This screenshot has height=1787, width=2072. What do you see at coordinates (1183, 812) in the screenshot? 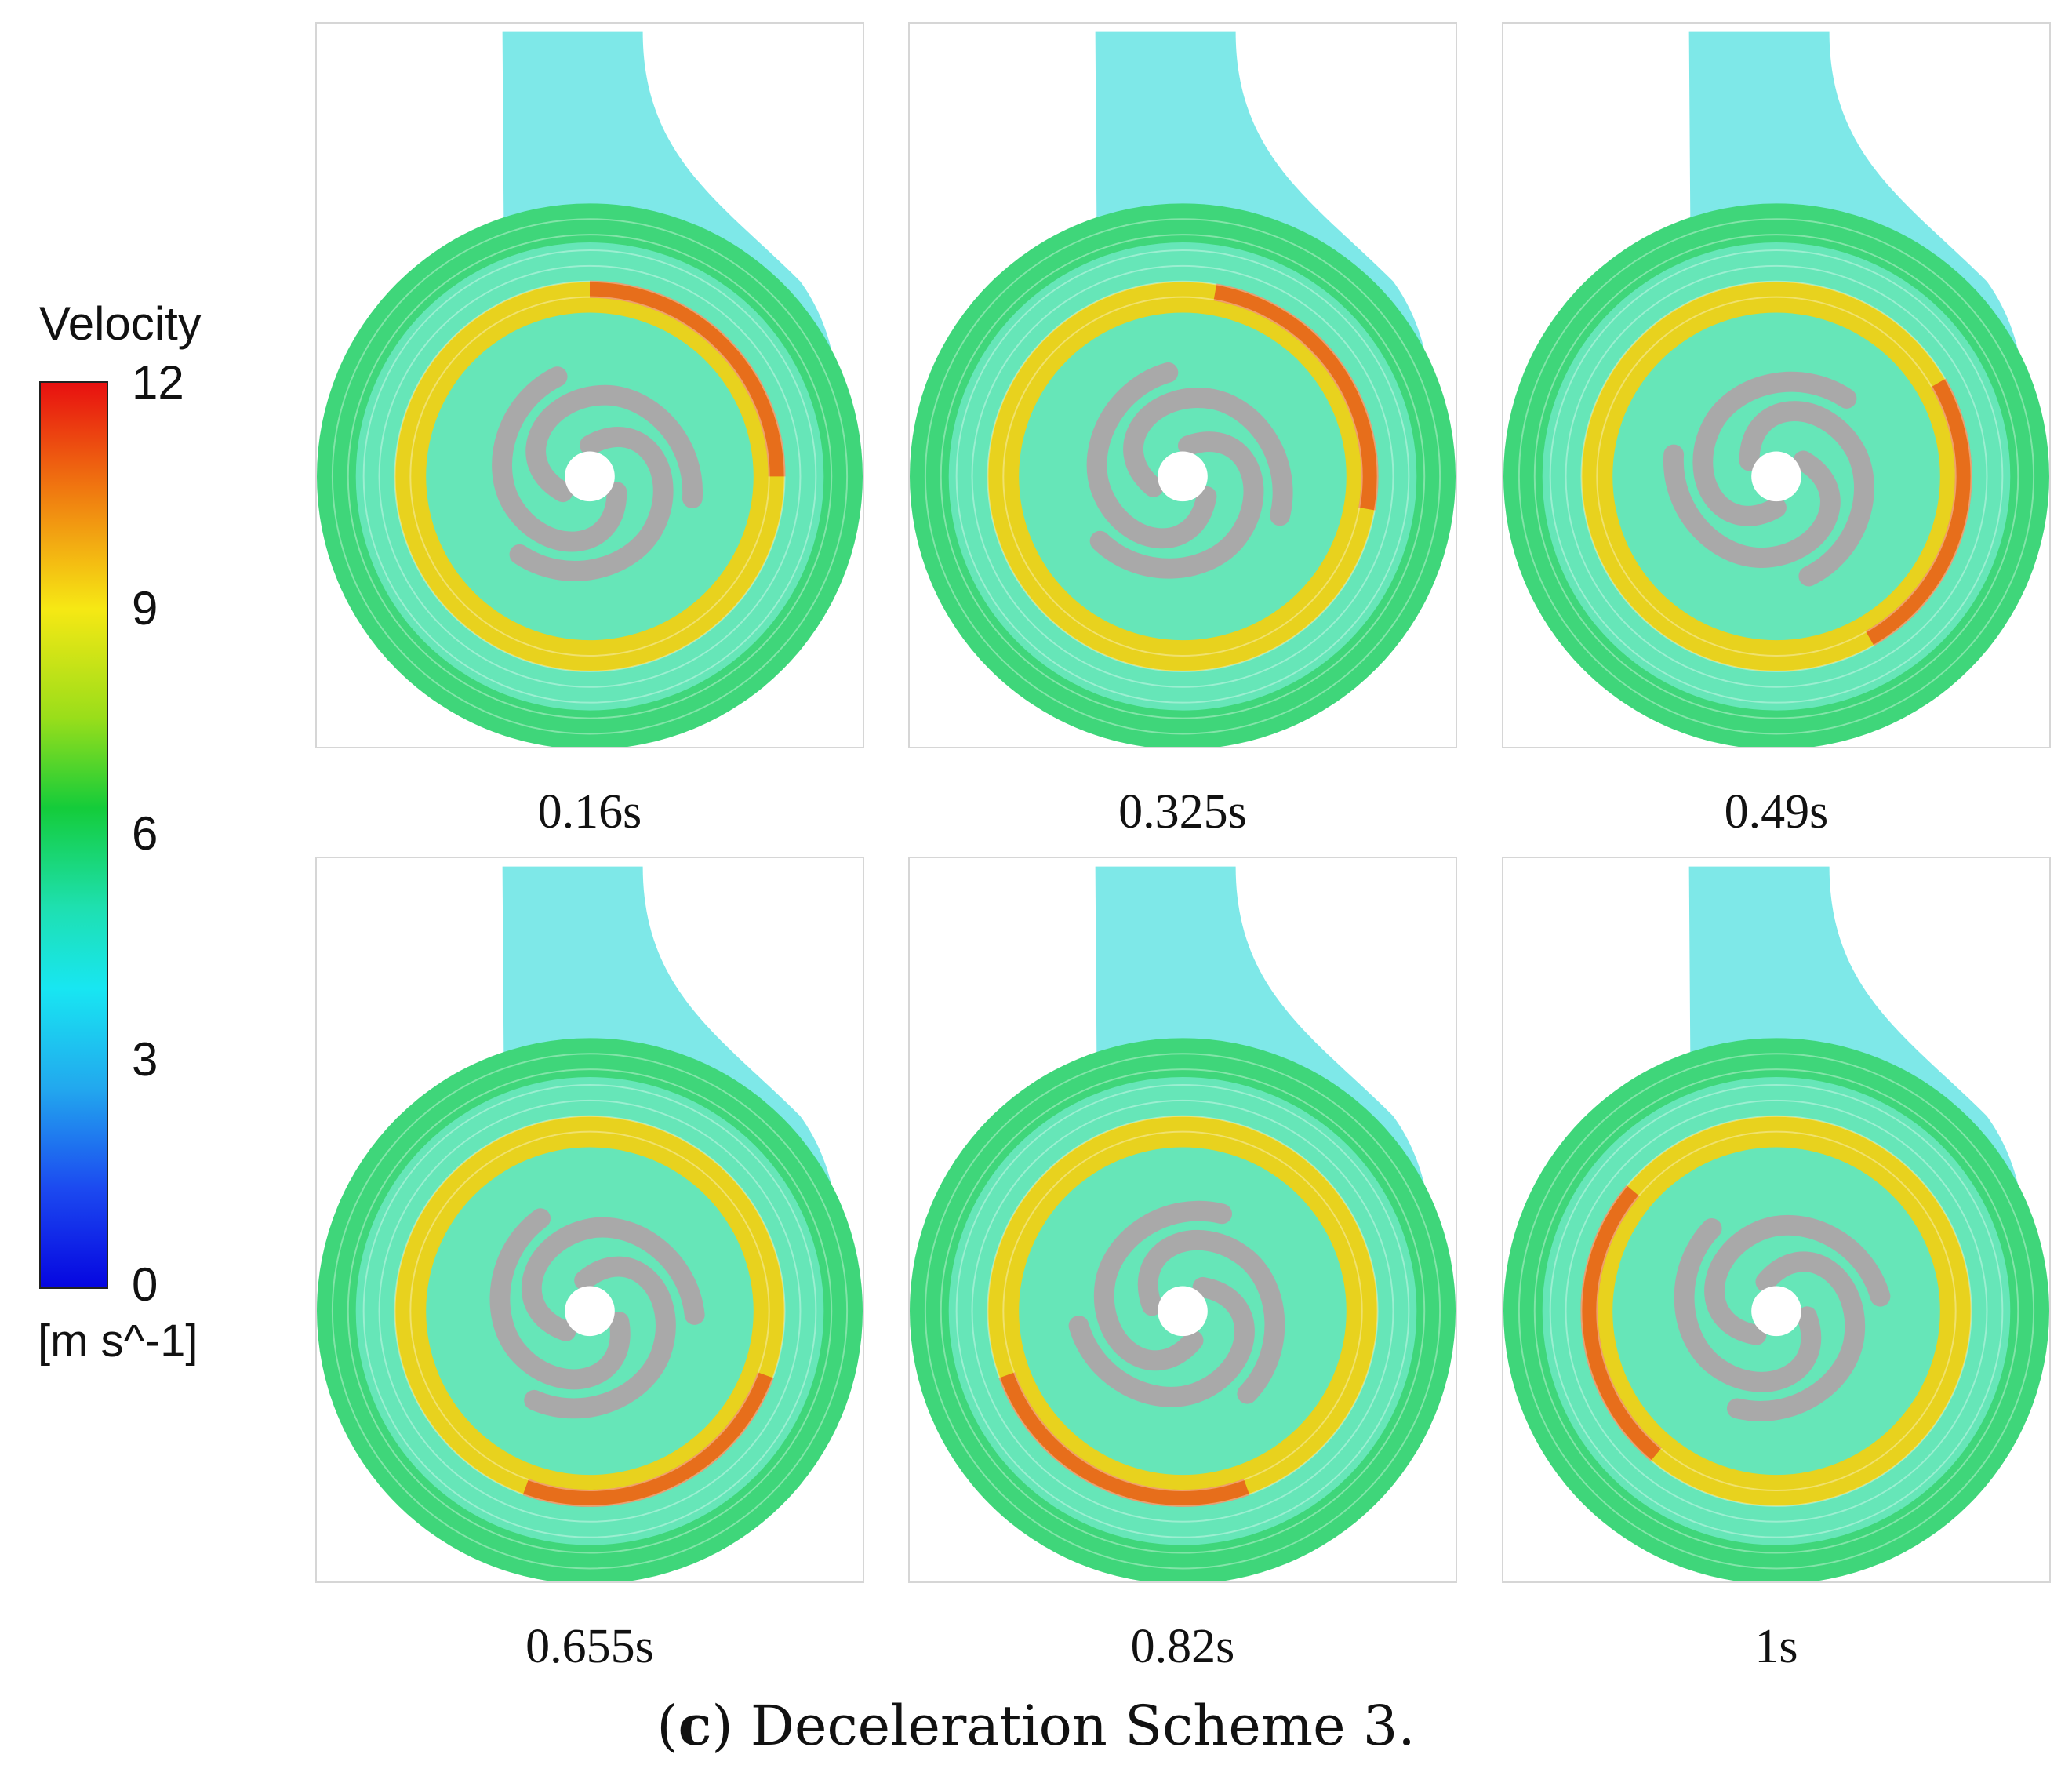
I see `time-label: 0.325s` at bounding box center [1183, 812].